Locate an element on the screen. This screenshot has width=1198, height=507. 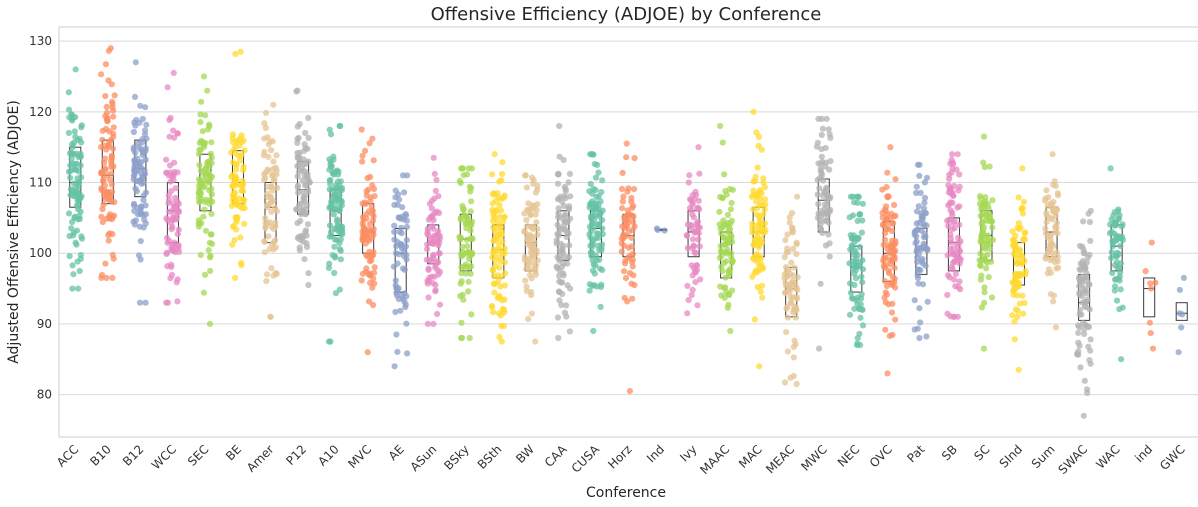
point-Sum is located at coordinates (1046, 190).